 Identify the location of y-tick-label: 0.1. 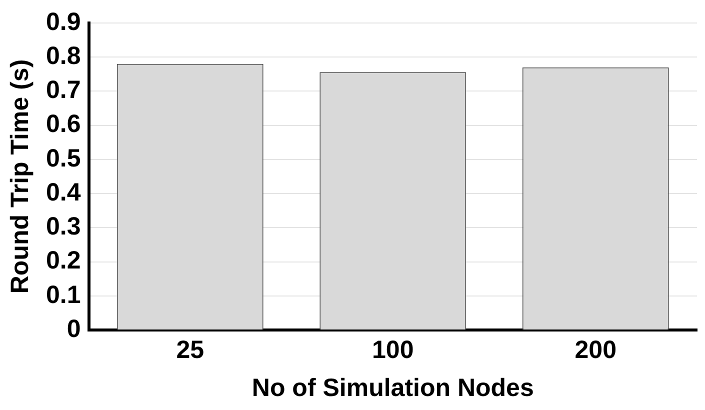
(63, 294).